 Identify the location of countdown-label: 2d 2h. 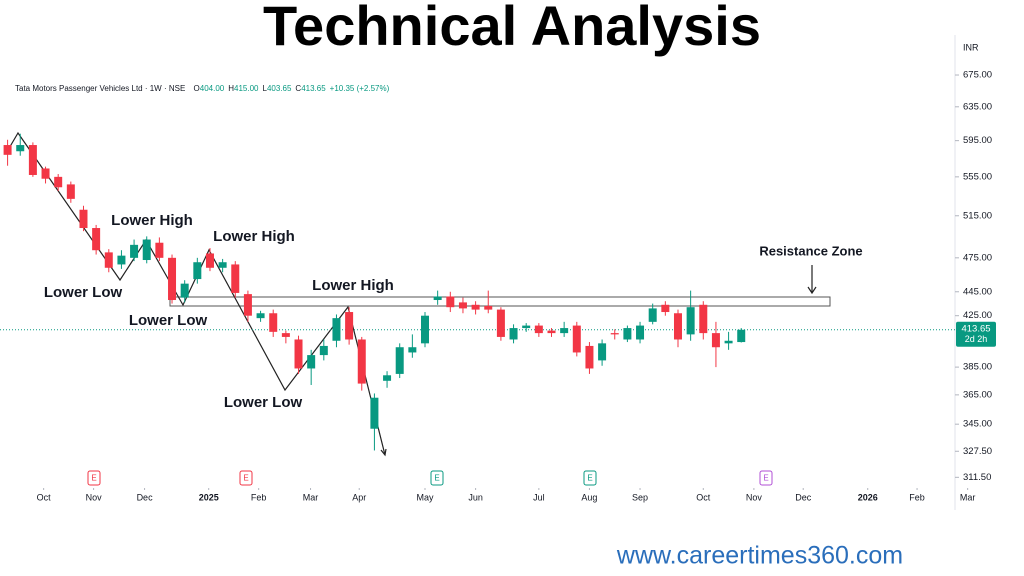
(976, 339).